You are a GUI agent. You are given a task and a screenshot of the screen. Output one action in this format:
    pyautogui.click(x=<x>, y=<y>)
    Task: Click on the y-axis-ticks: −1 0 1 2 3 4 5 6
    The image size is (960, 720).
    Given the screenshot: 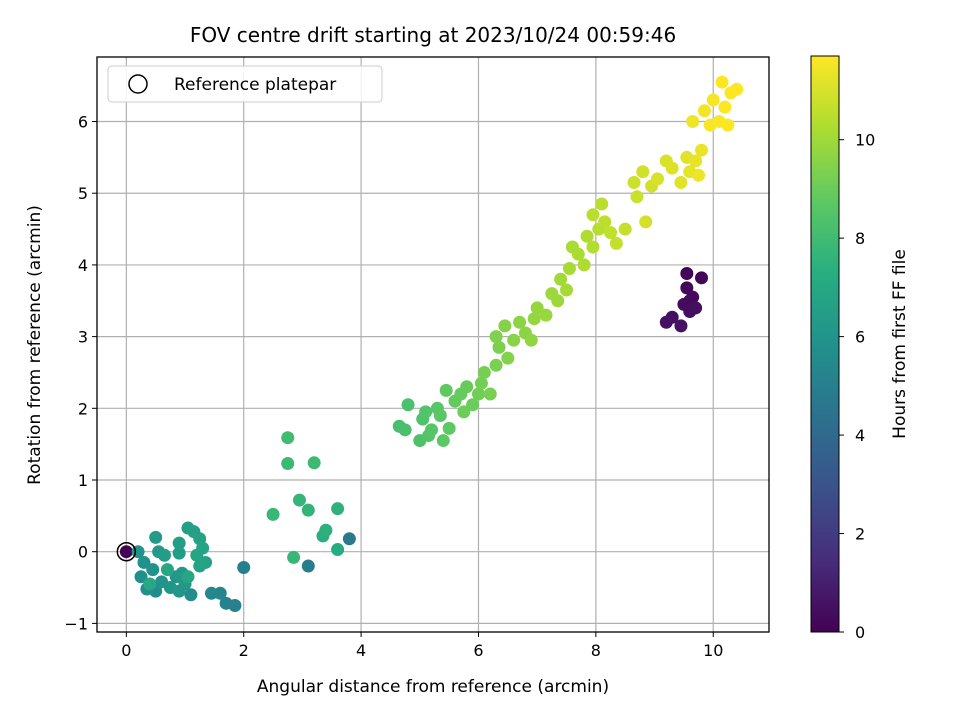 What is the action you would take?
    pyautogui.click(x=80, y=373)
    